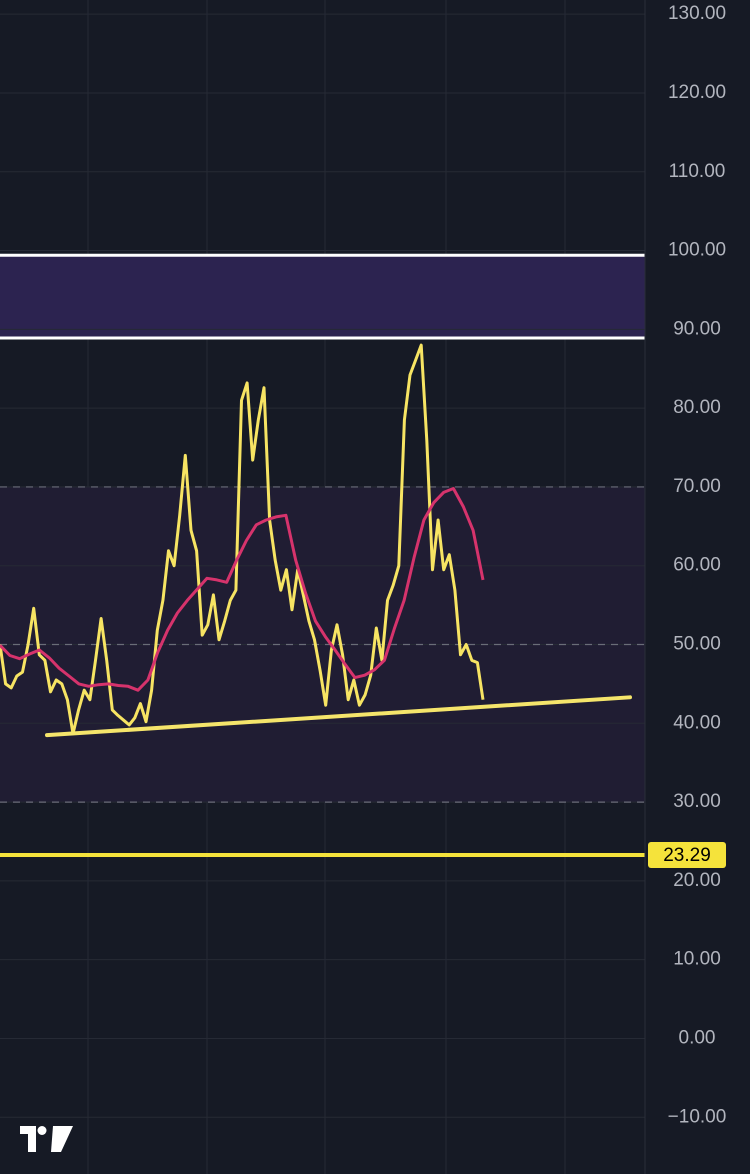 The image size is (750, 1174). Describe the element at coordinates (697, 801) in the screenshot. I see `y-tick-label: 30.00` at that location.